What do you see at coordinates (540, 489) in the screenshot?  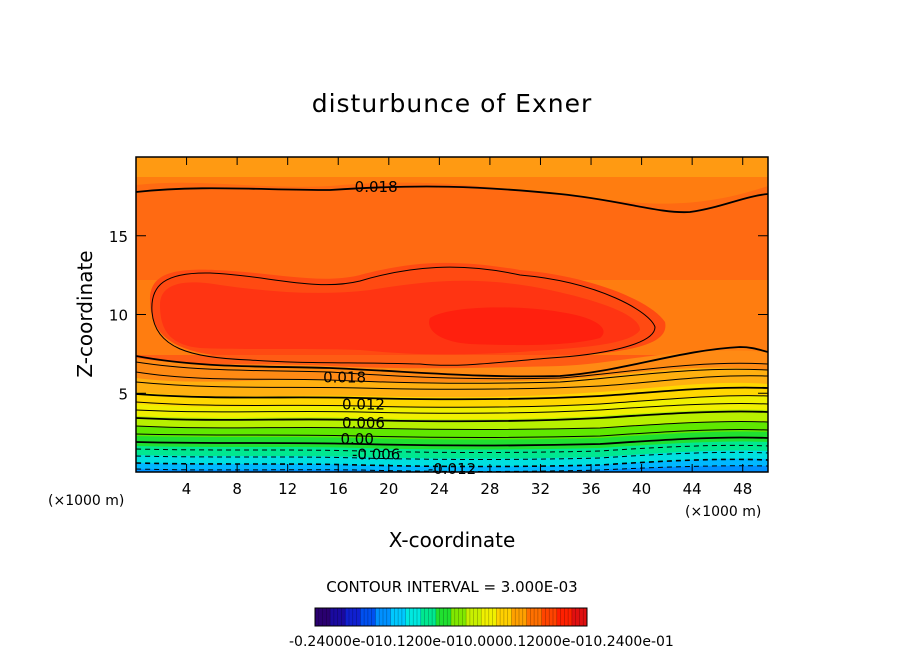 I see `x-tick-label-7: 32` at bounding box center [540, 489].